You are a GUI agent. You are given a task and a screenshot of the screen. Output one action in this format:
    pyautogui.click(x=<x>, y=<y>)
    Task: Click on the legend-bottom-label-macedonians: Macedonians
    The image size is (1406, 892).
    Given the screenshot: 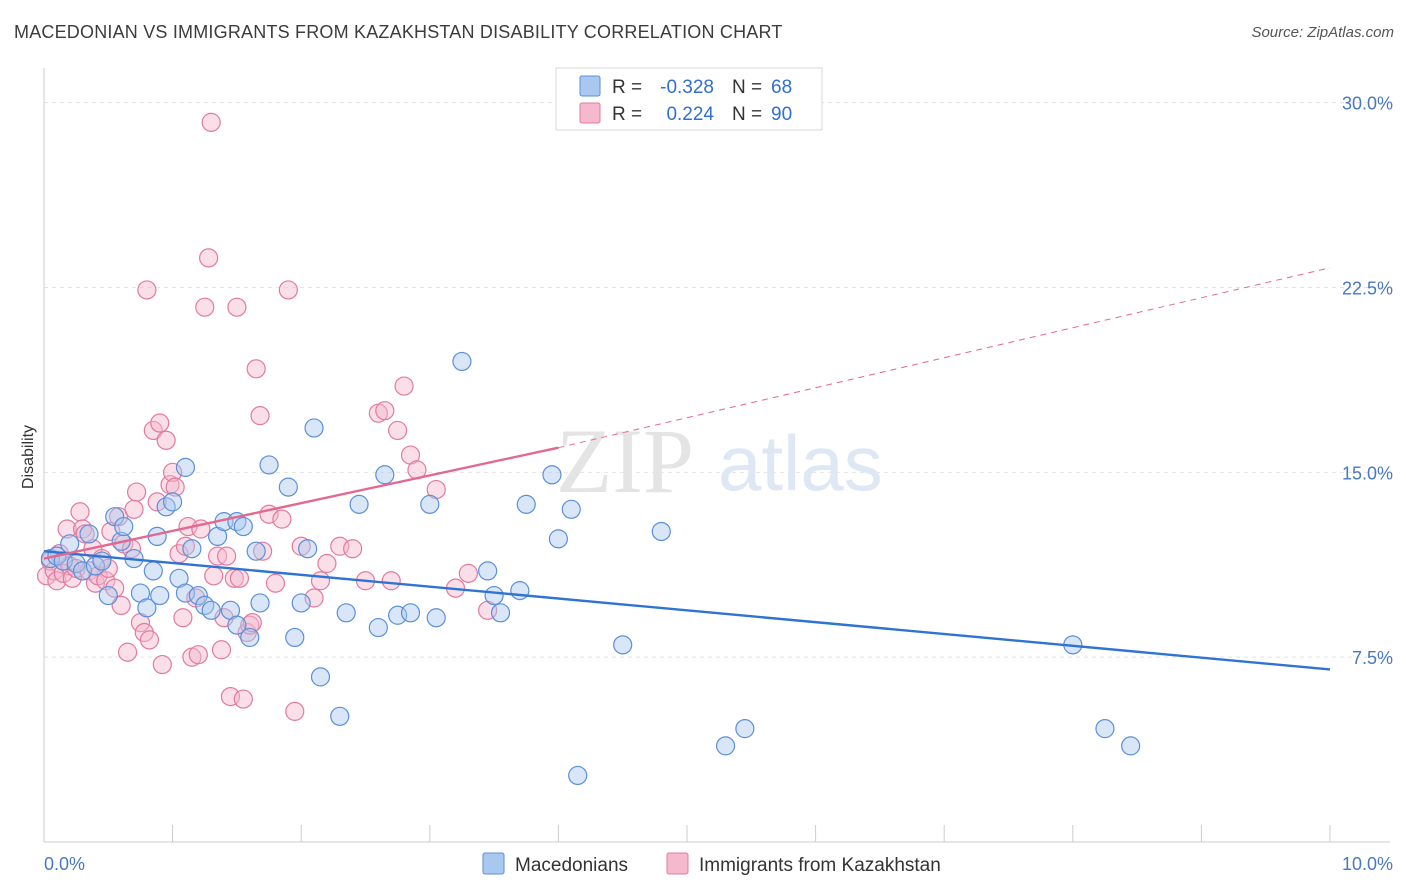 What is the action you would take?
    pyautogui.click(x=571, y=865)
    